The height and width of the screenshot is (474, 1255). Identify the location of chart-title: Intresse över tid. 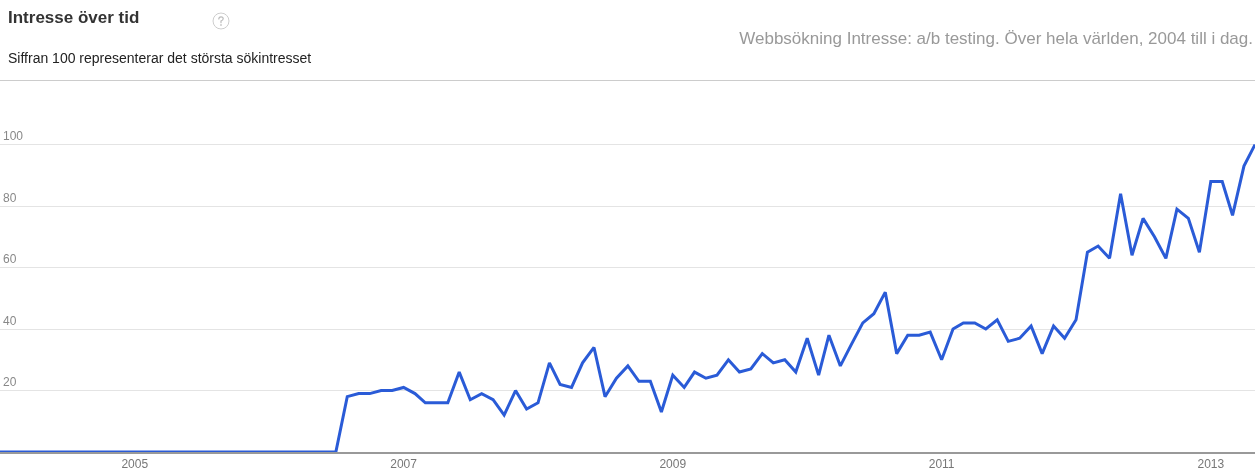
(74, 18).